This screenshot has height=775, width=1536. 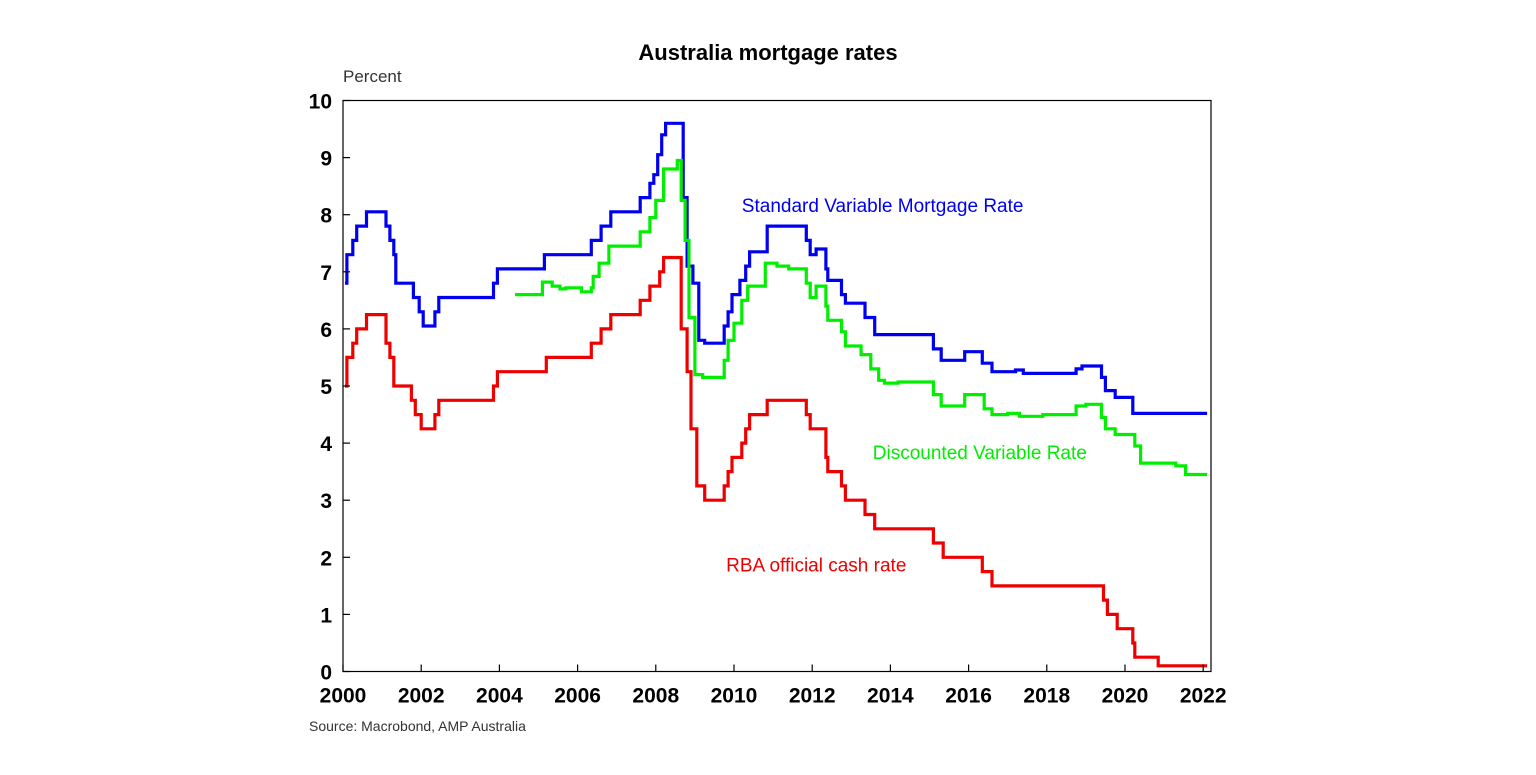 What do you see at coordinates (734, 696) in the screenshot?
I see `x-tick-label: 2010` at bounding box center [734, 696].